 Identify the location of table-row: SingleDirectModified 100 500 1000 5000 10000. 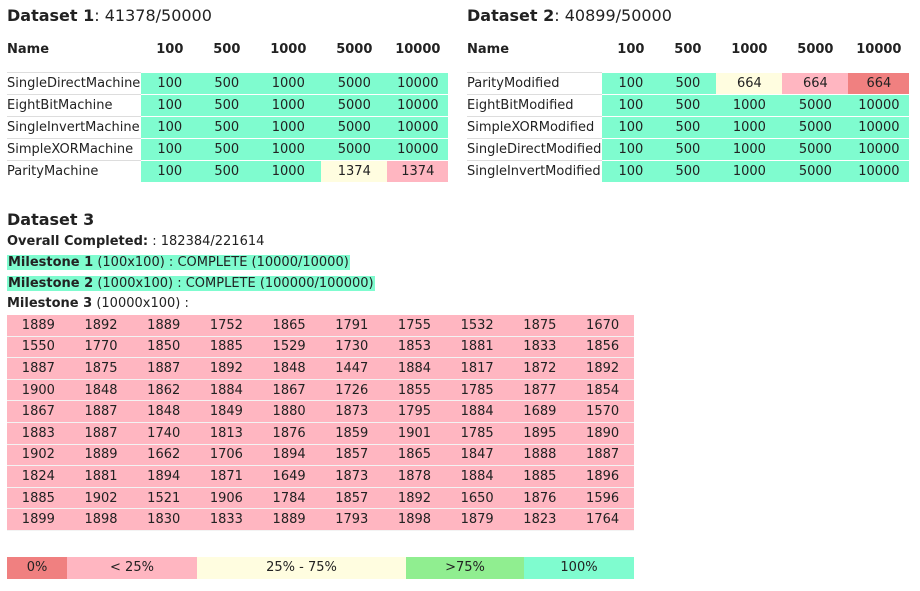
(688, 149).